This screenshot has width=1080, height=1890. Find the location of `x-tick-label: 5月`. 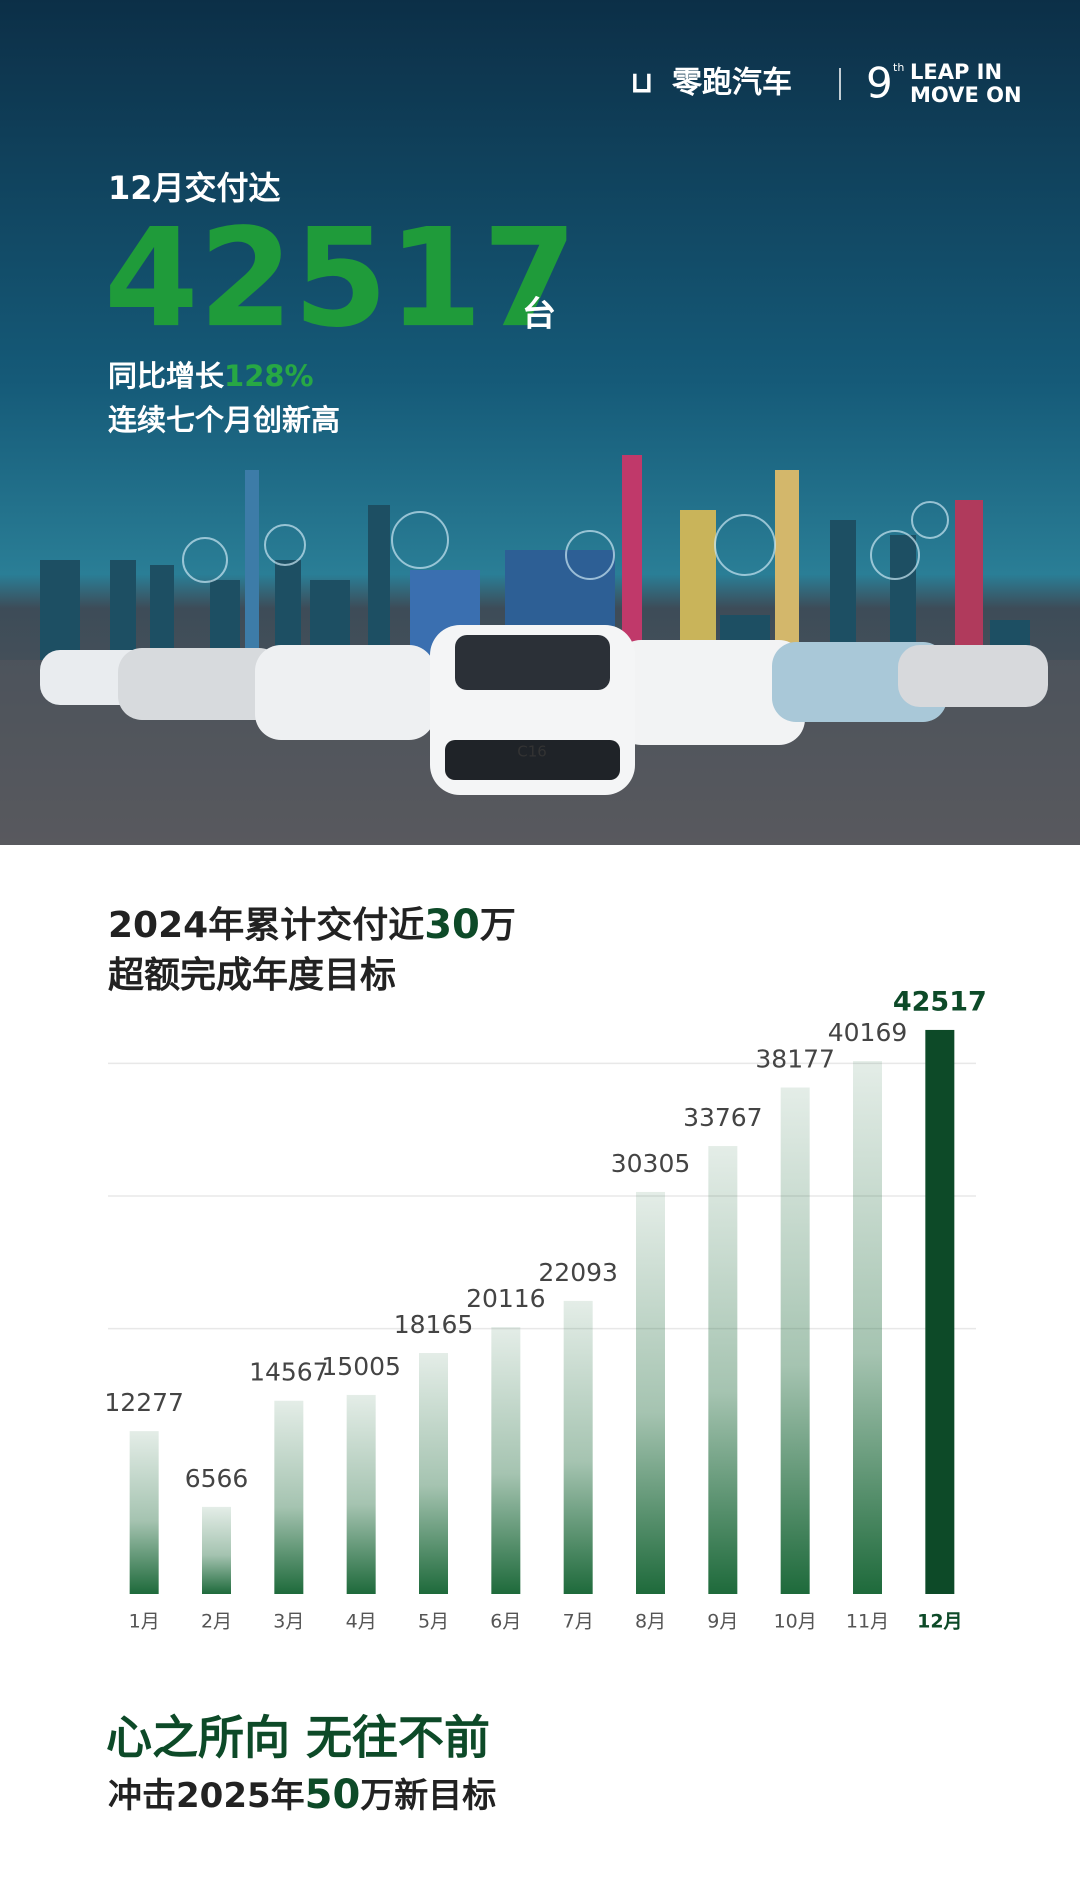

x-tick-label: 5月 is located at coordinates (433, 1622).